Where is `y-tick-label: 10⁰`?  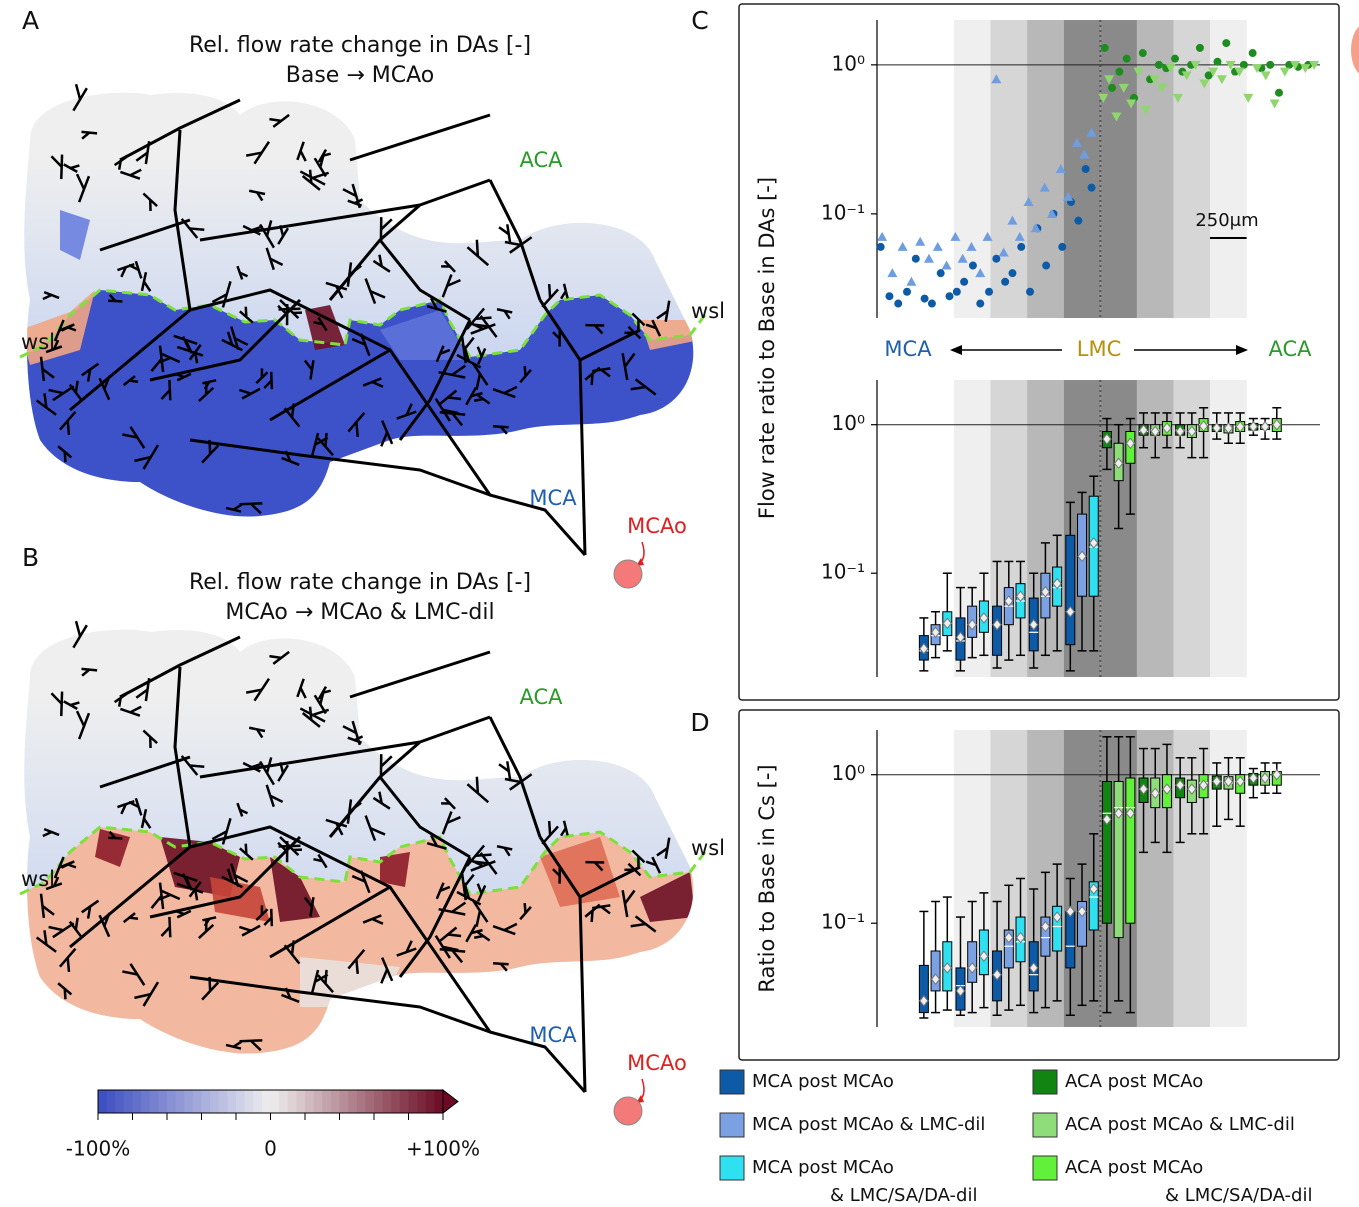 y-tick-label: 10⁰ is located at coordinates (848, 773).